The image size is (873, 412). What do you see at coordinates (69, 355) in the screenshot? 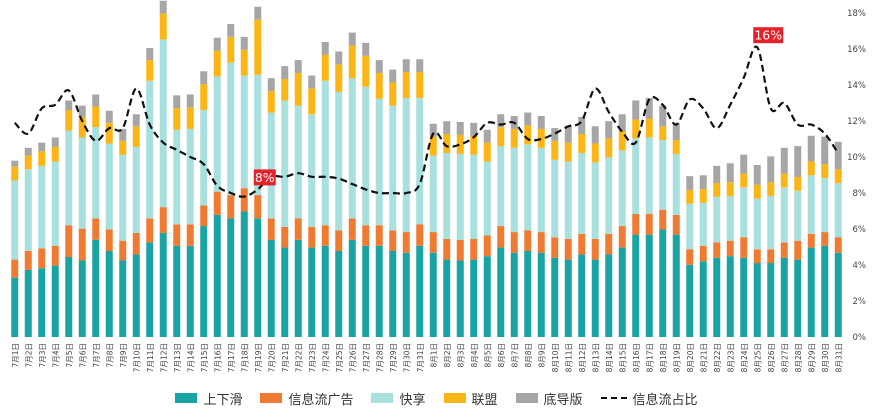
I see `x-tick-label: 7月5日` at bounding box center [69, 355].